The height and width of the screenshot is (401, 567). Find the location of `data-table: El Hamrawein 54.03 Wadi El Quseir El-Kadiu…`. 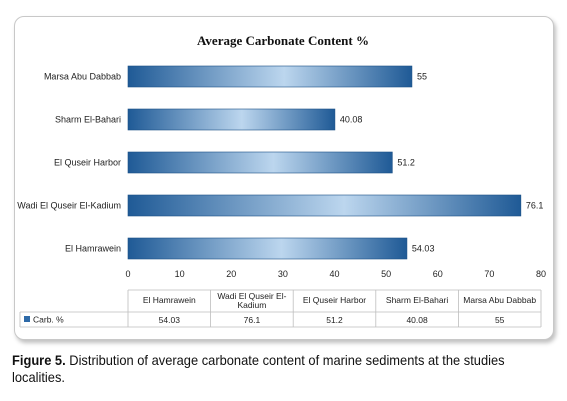

data-table: El Hamrawein 54.03 Wadi El Quseir El-Kadiu… is located at coordinates (280, 308).